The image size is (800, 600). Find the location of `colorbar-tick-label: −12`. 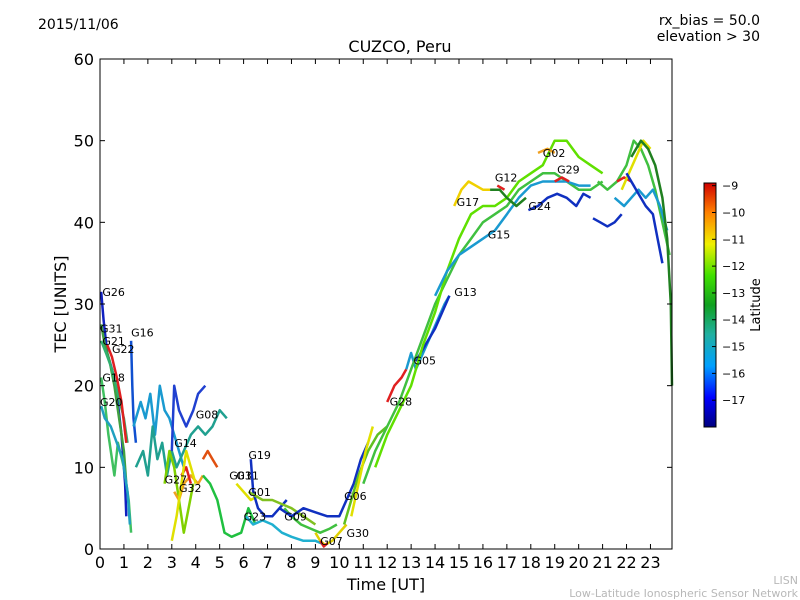

colorbar-tick-label: −12 is located at coordinates (733, 266).